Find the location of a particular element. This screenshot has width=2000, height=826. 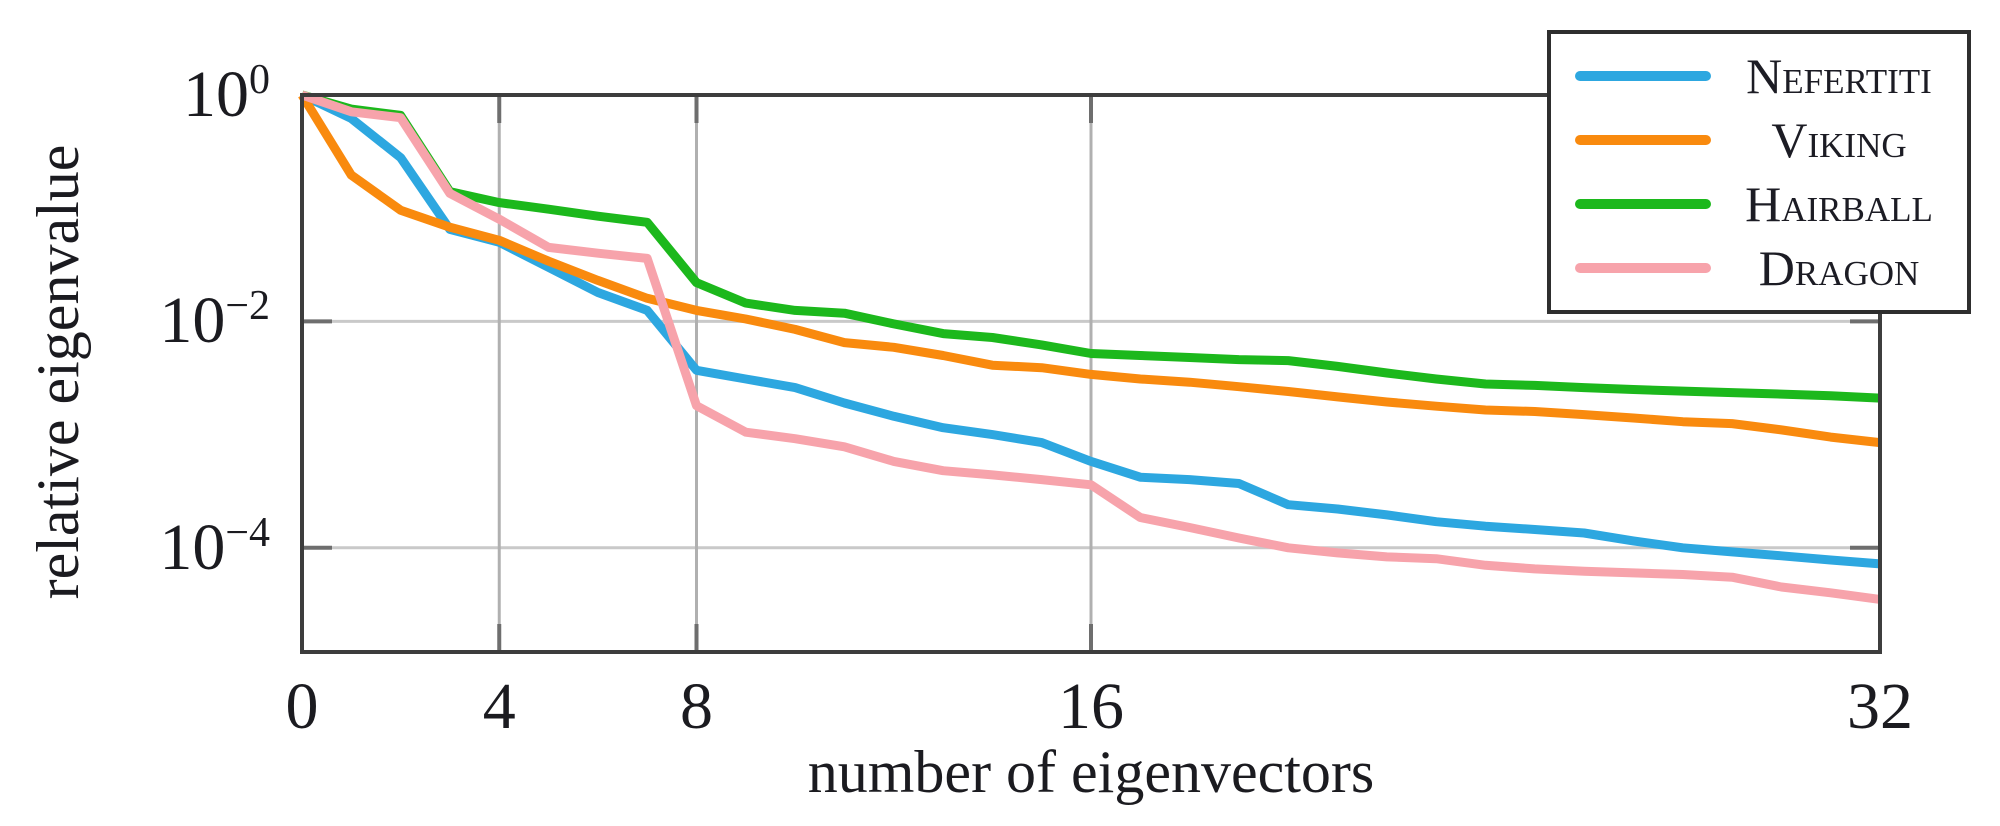

legend-label: Nefertiti is located at coordinates (1839, 76).